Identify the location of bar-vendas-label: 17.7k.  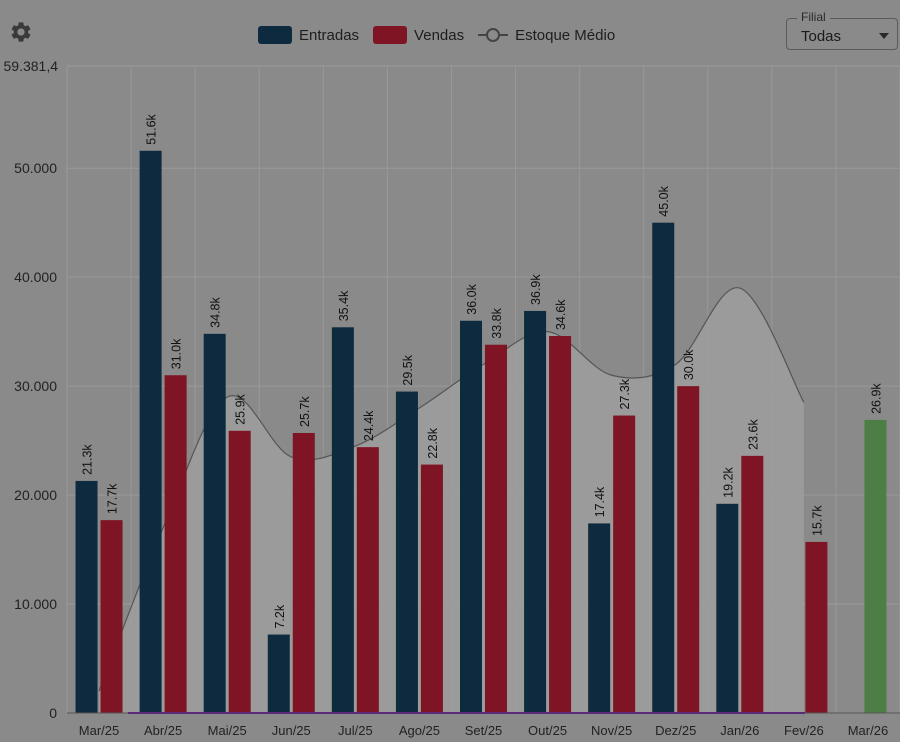
(113, 498).